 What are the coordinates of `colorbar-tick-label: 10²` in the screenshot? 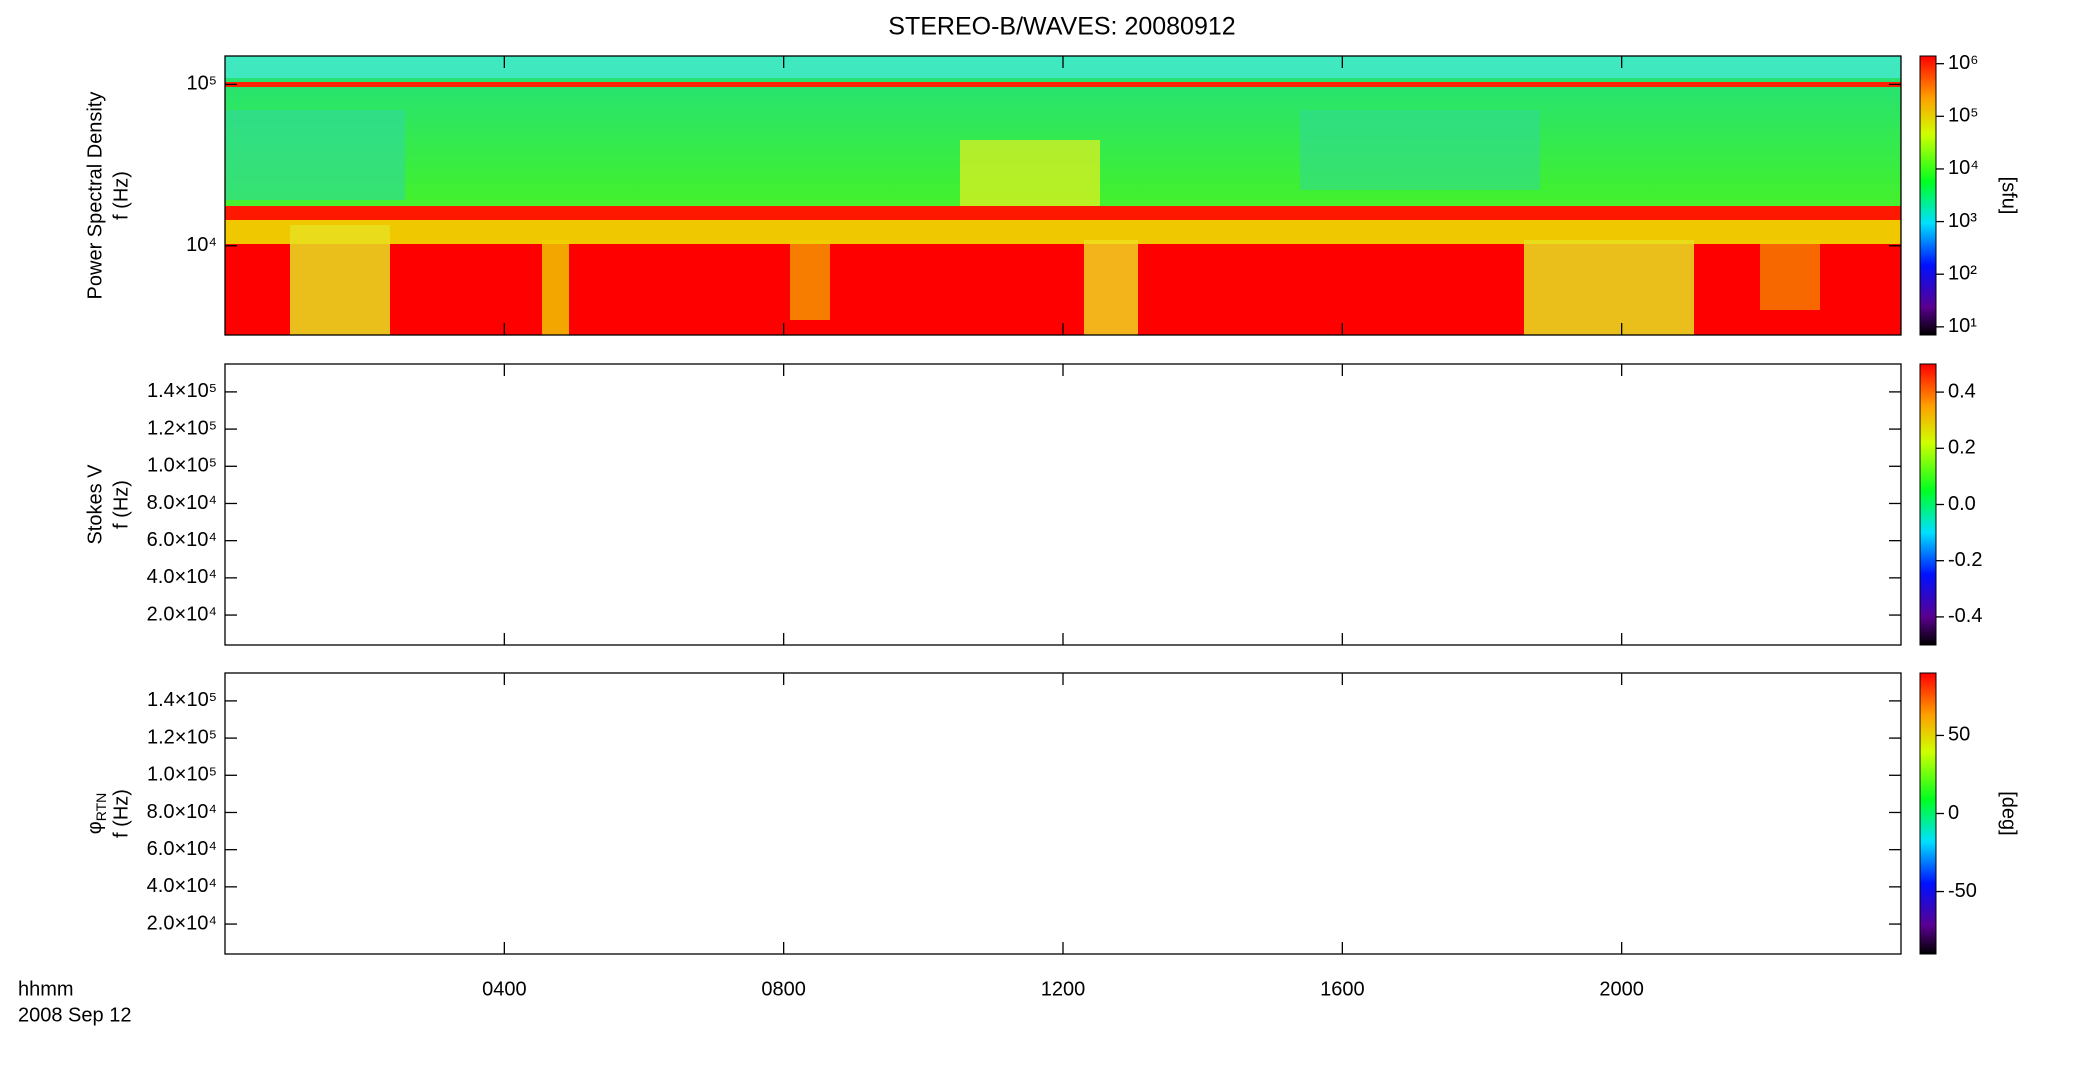 It's located at (1962, 273).